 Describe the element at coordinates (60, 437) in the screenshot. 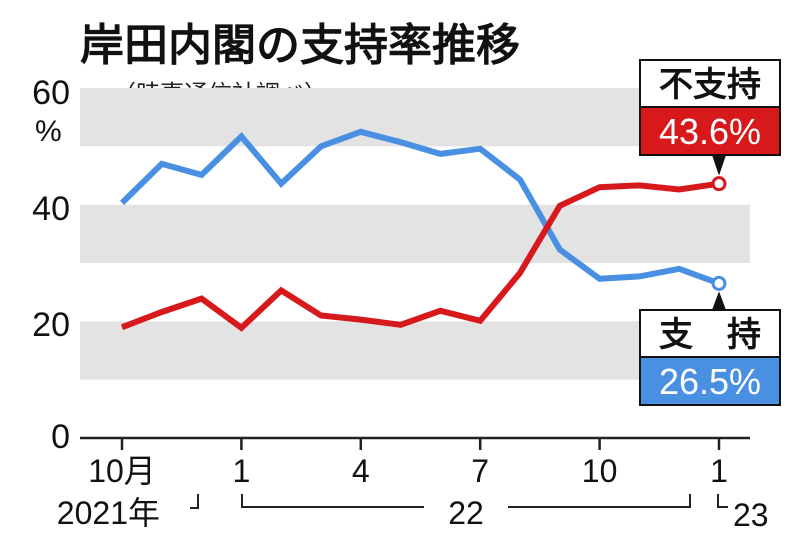

I see `y-tick-label: 0` at that location.